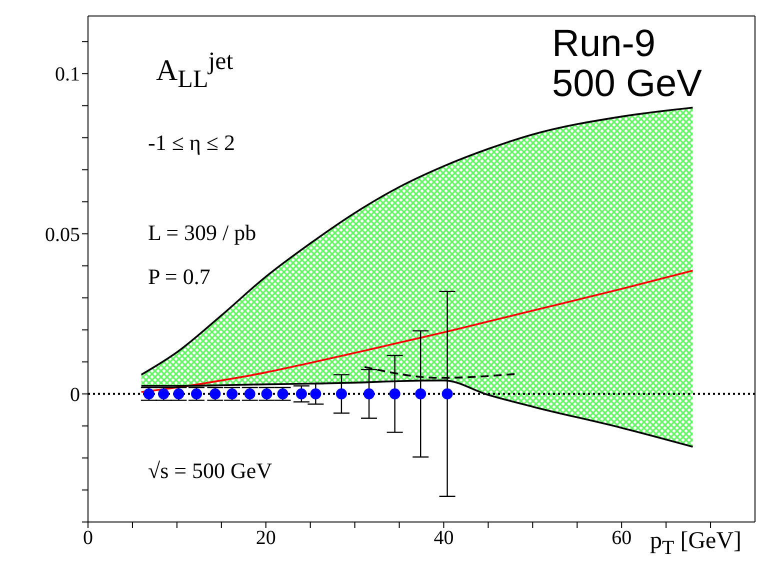  Describe the element at coordinates (75, 395) in the screenshot. I see `y-tick-label: 0` at that location.